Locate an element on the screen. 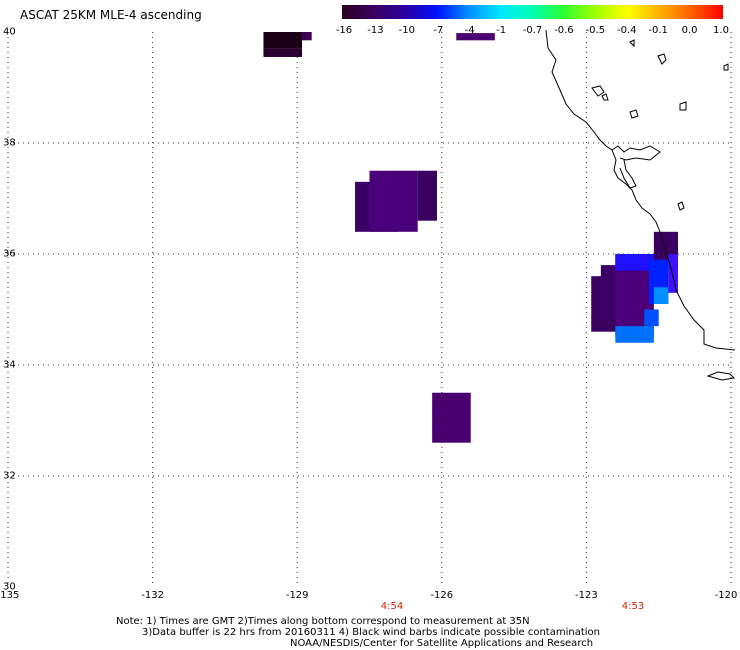 Image resolution: width=740 pixels, height=650 pixels. longitude-label: -132 is located at coordinates (152, 595).